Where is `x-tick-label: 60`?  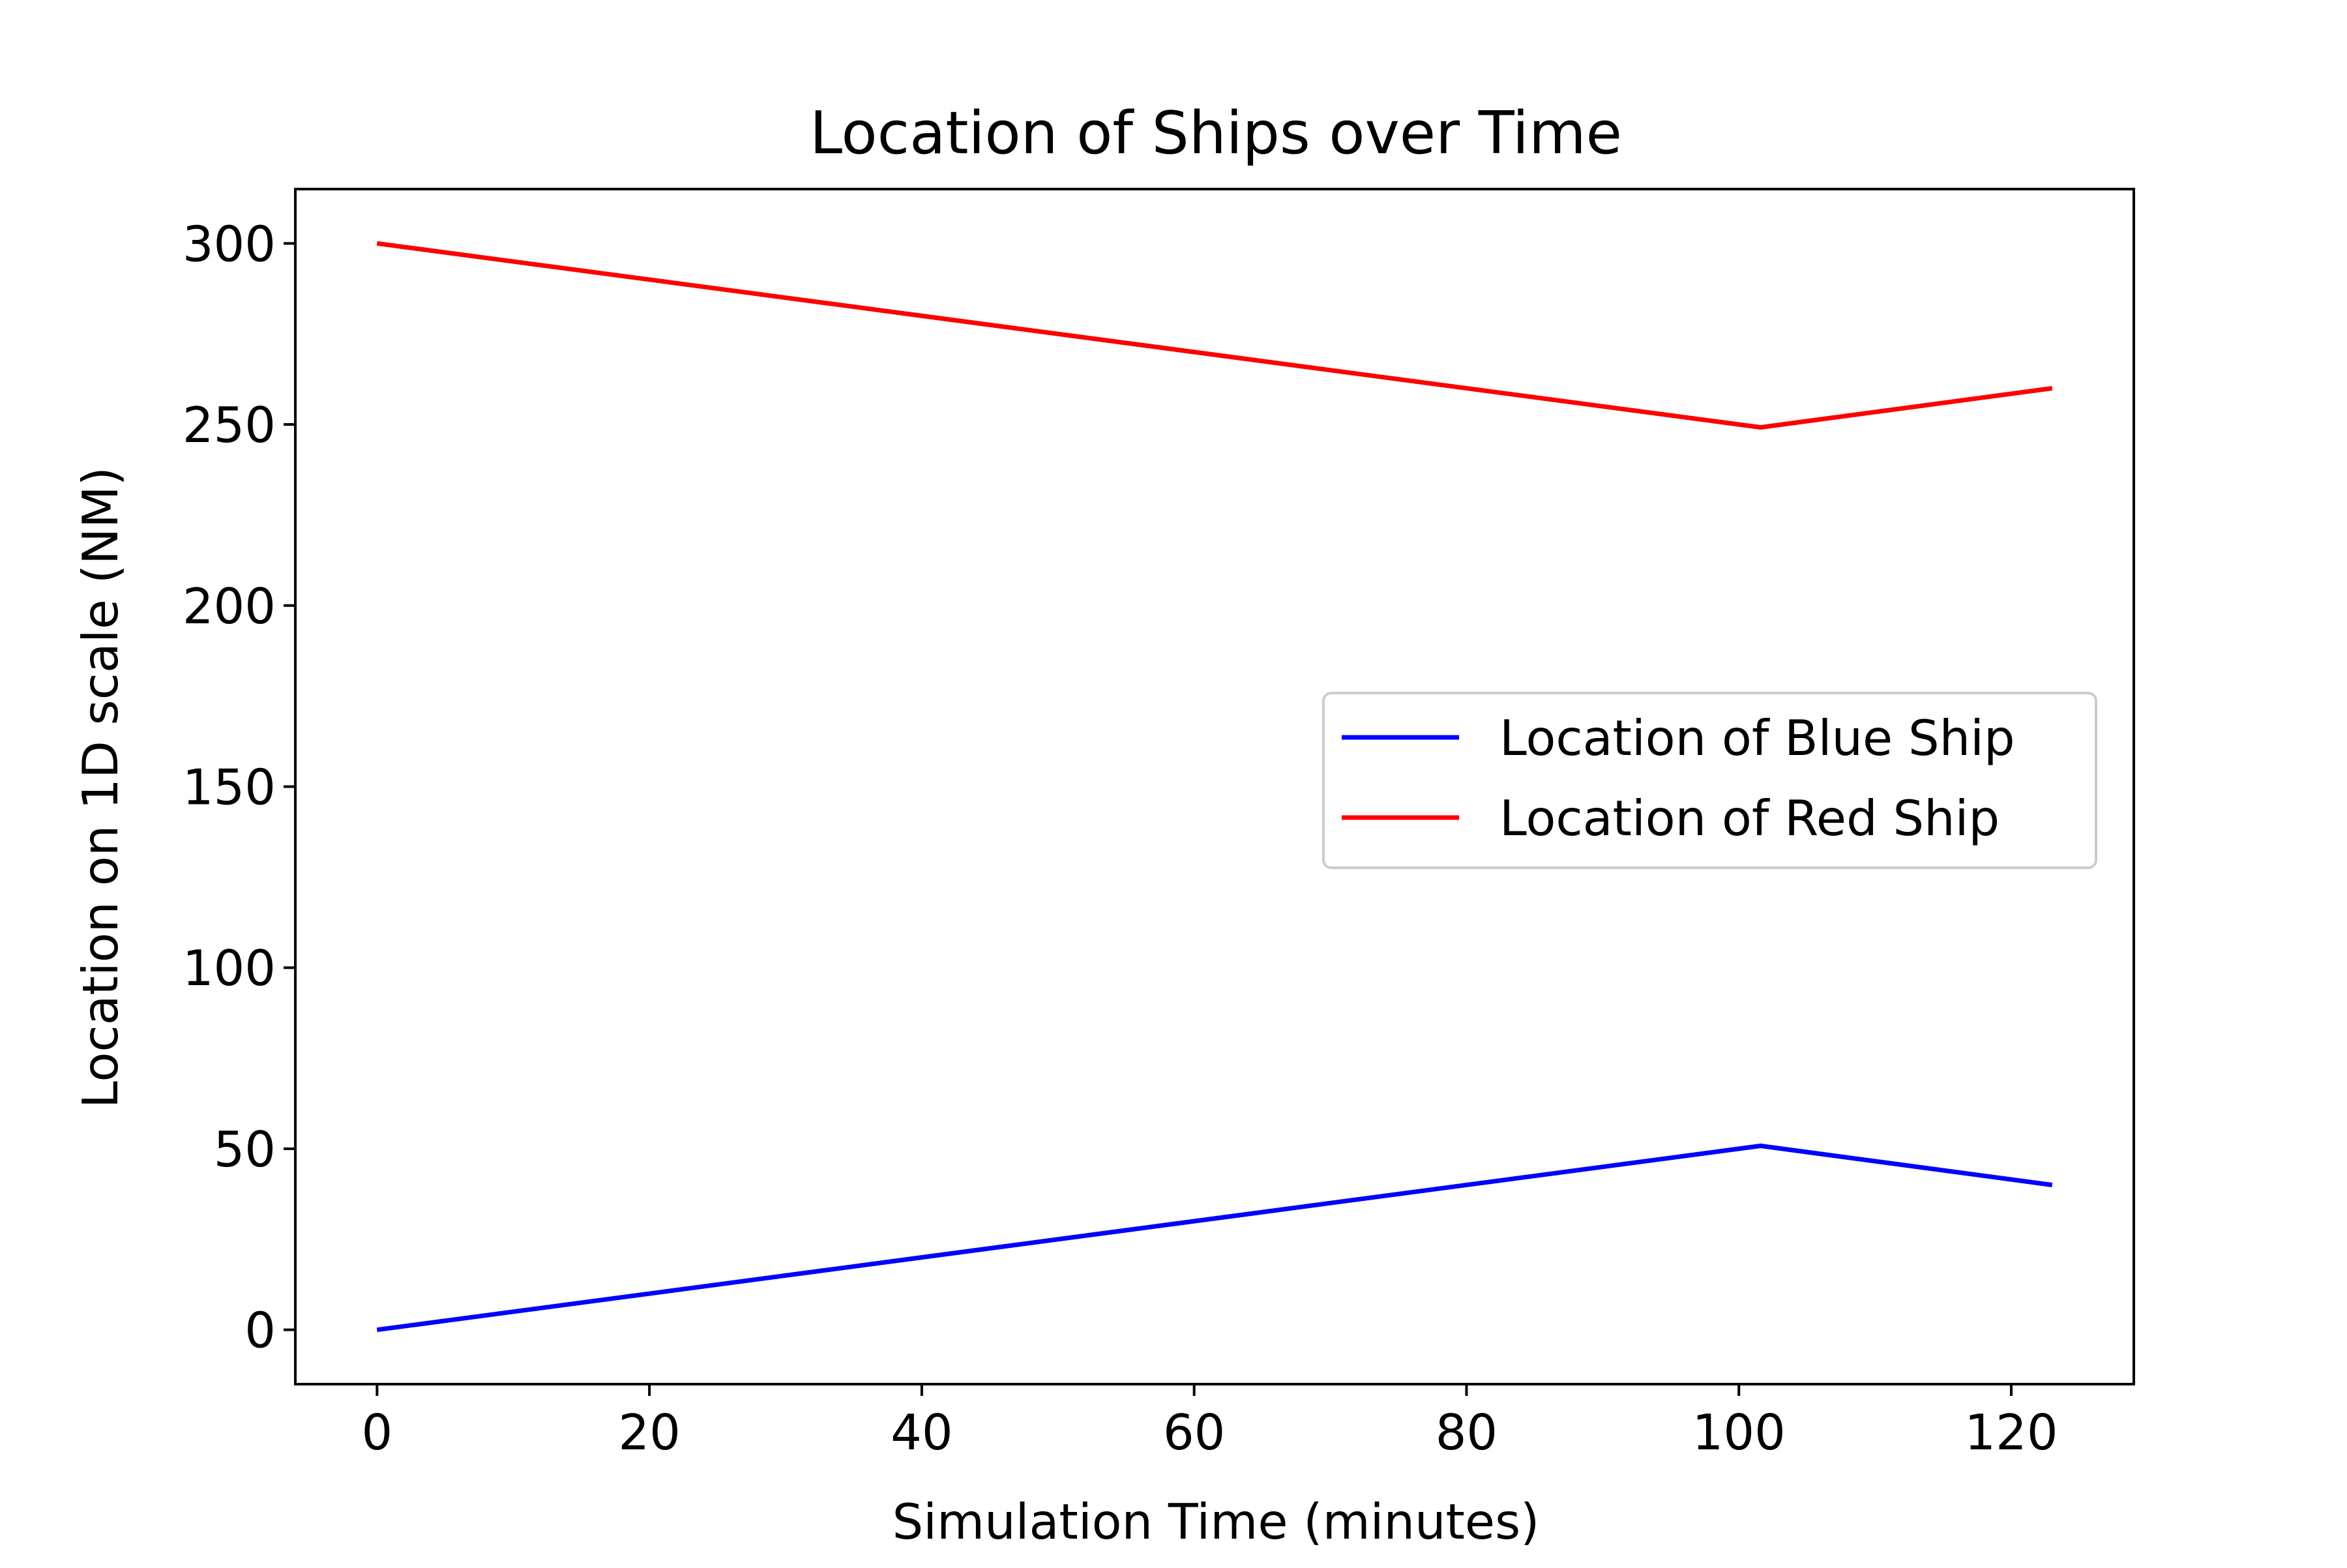
x-tick-label: 60 is located at coordinates (1194, 1433).